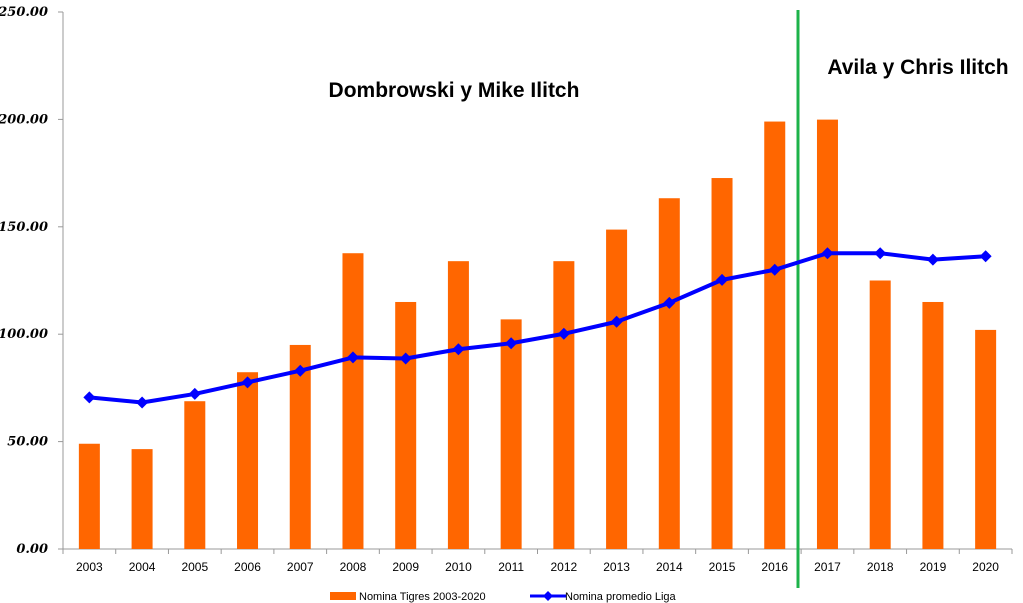  I want to click on x-tick-label: 2005, so click(194, 567).